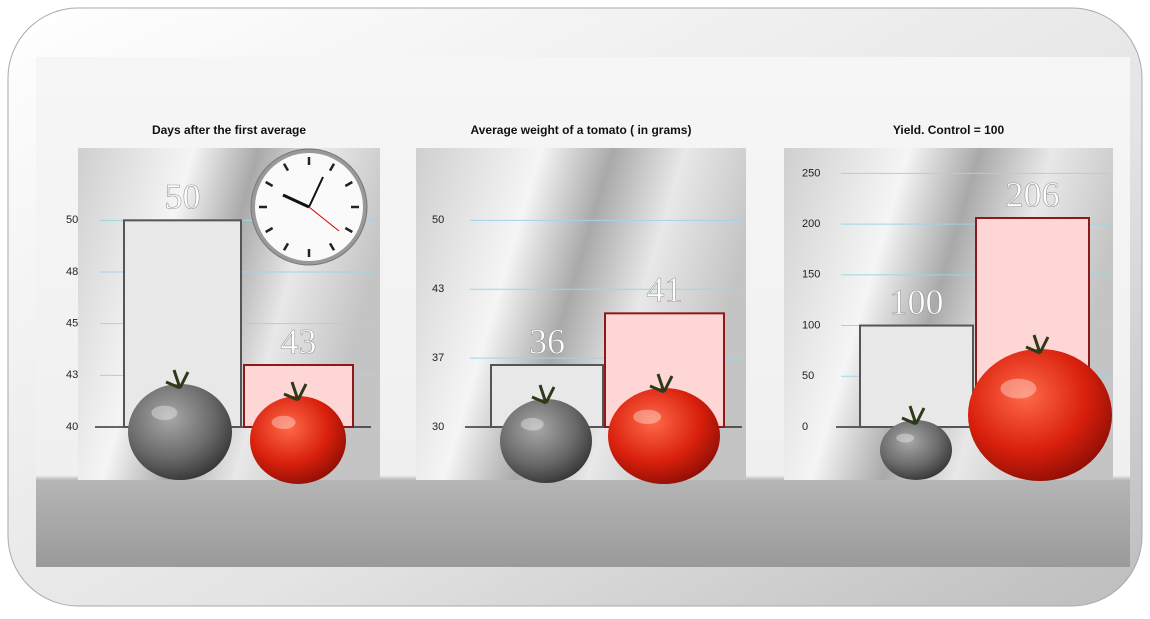  Describe the element at coordinates (72, 324) in the screenshot. I see `y-tick-label: 45` at that location.